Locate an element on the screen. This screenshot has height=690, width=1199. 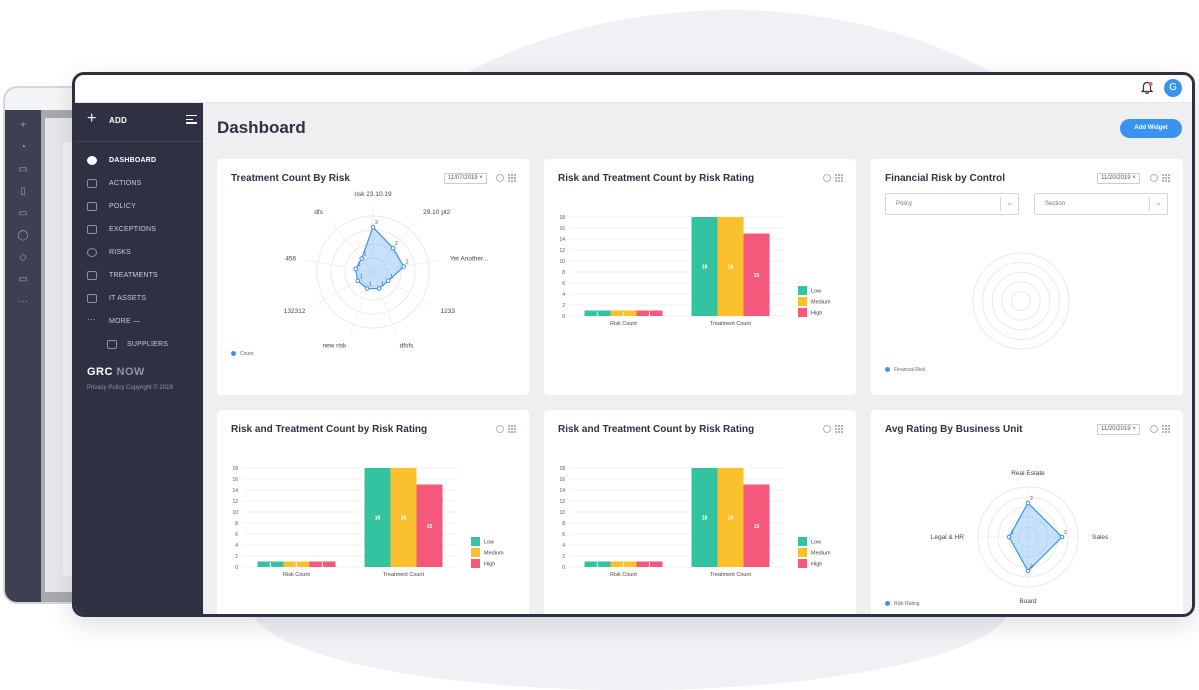
sidebar-item-actions: ACTIONS is located at coordinates (139, 183).